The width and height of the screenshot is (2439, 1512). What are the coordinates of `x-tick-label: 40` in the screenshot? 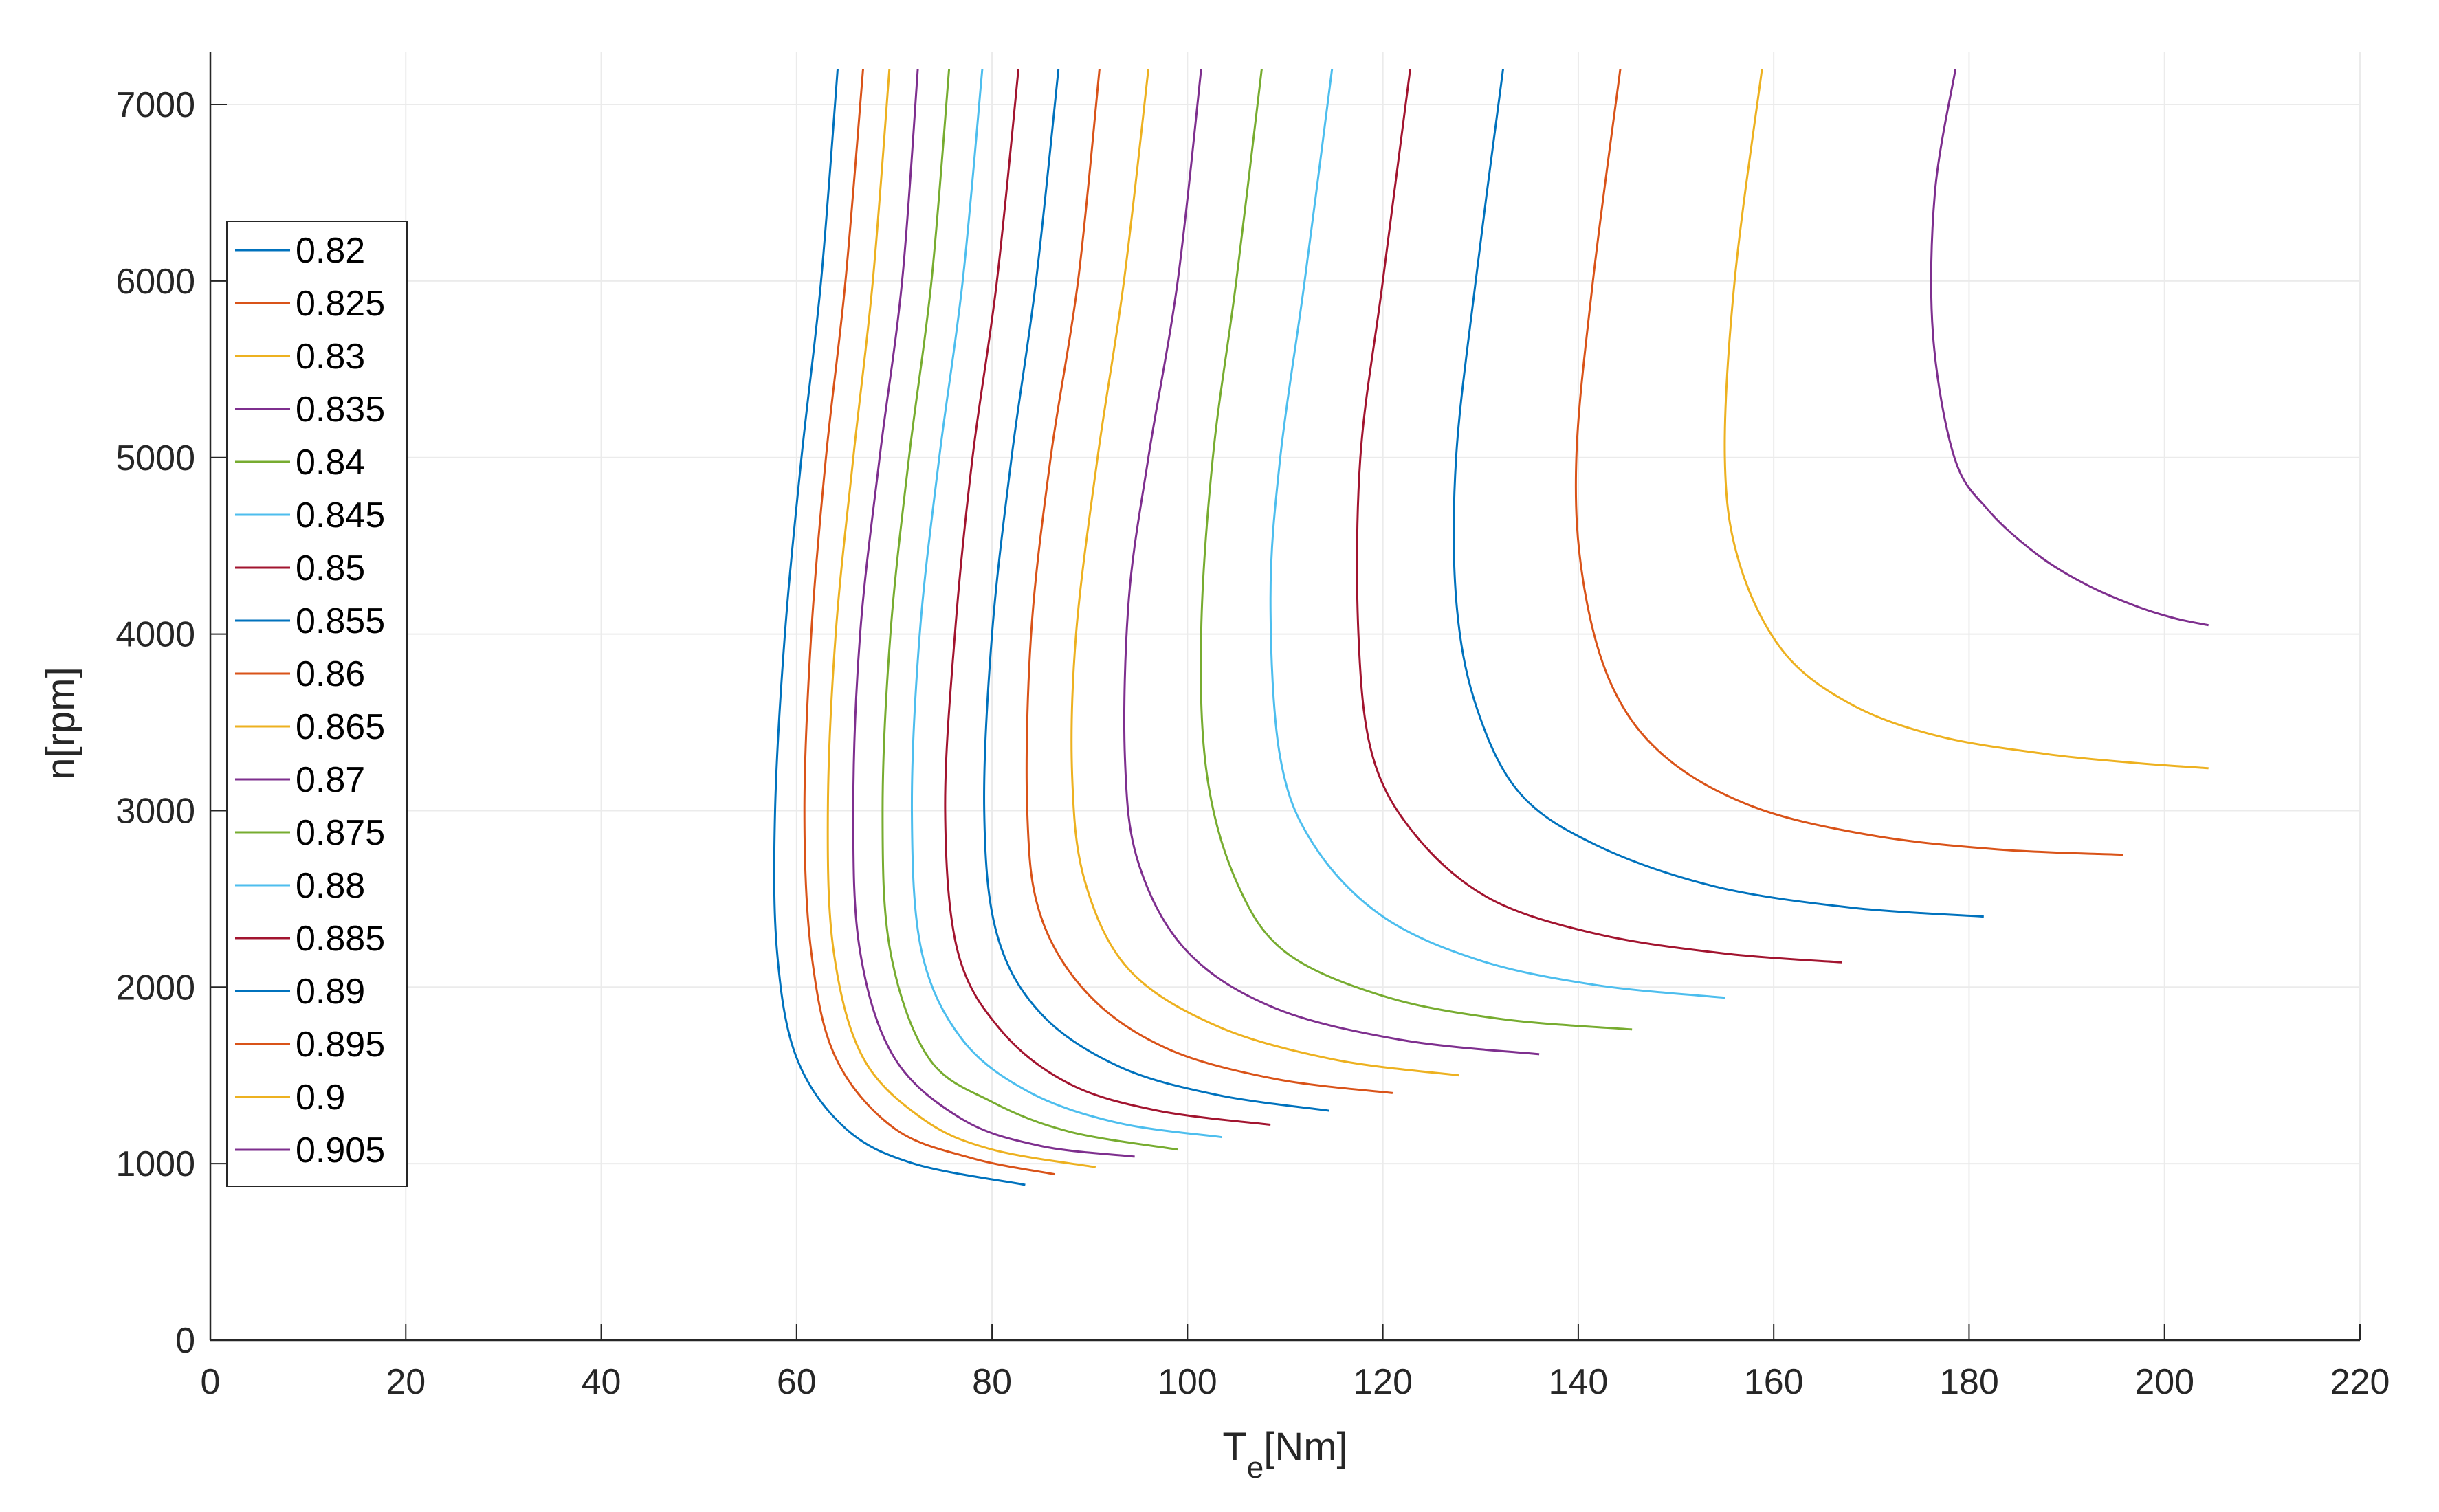 It's located at (601, 1382).